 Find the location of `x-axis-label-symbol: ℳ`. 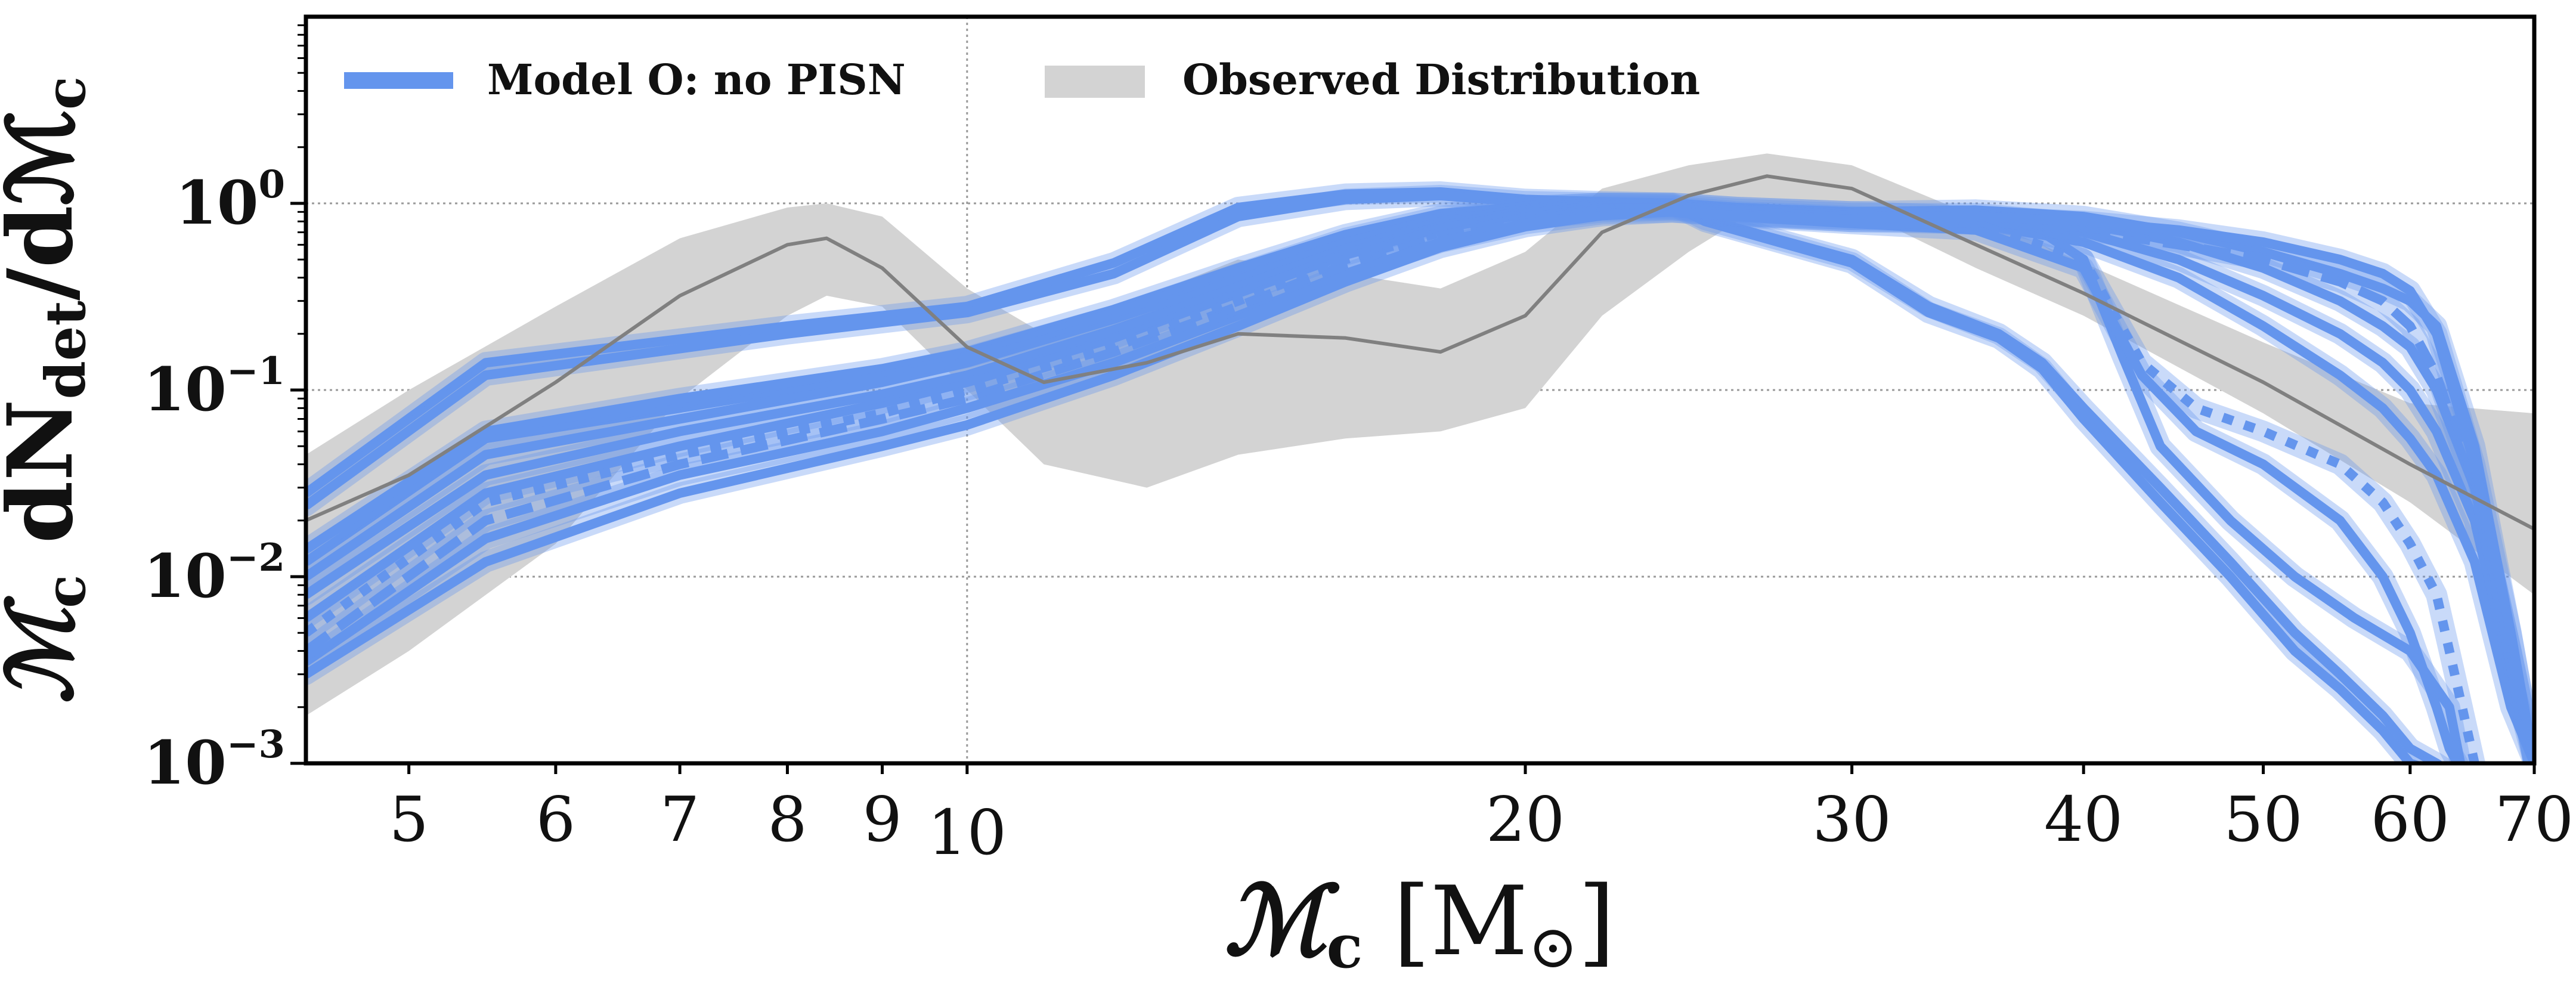

x-axis-label-symbol: ℳ is located at coordinates (1282, 921).